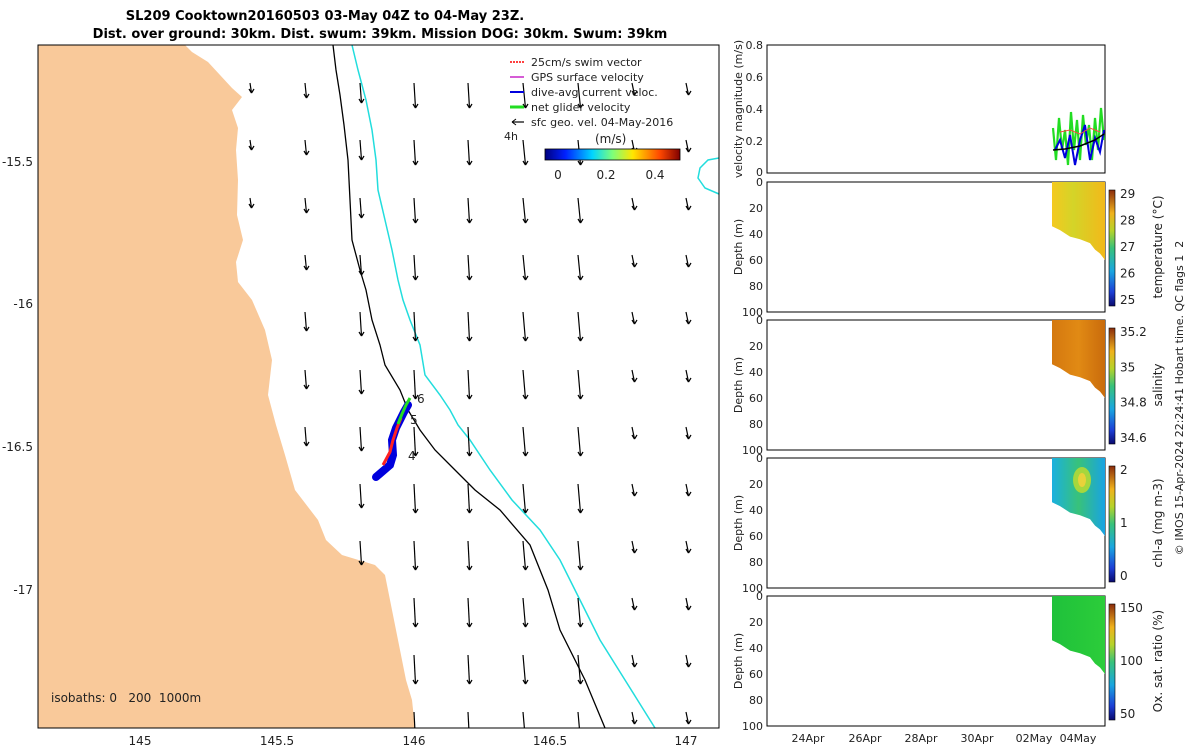  Describe the element at coordinates (1127, 367) in the screenshot. I see `colorbar-tick: 35` at that location.